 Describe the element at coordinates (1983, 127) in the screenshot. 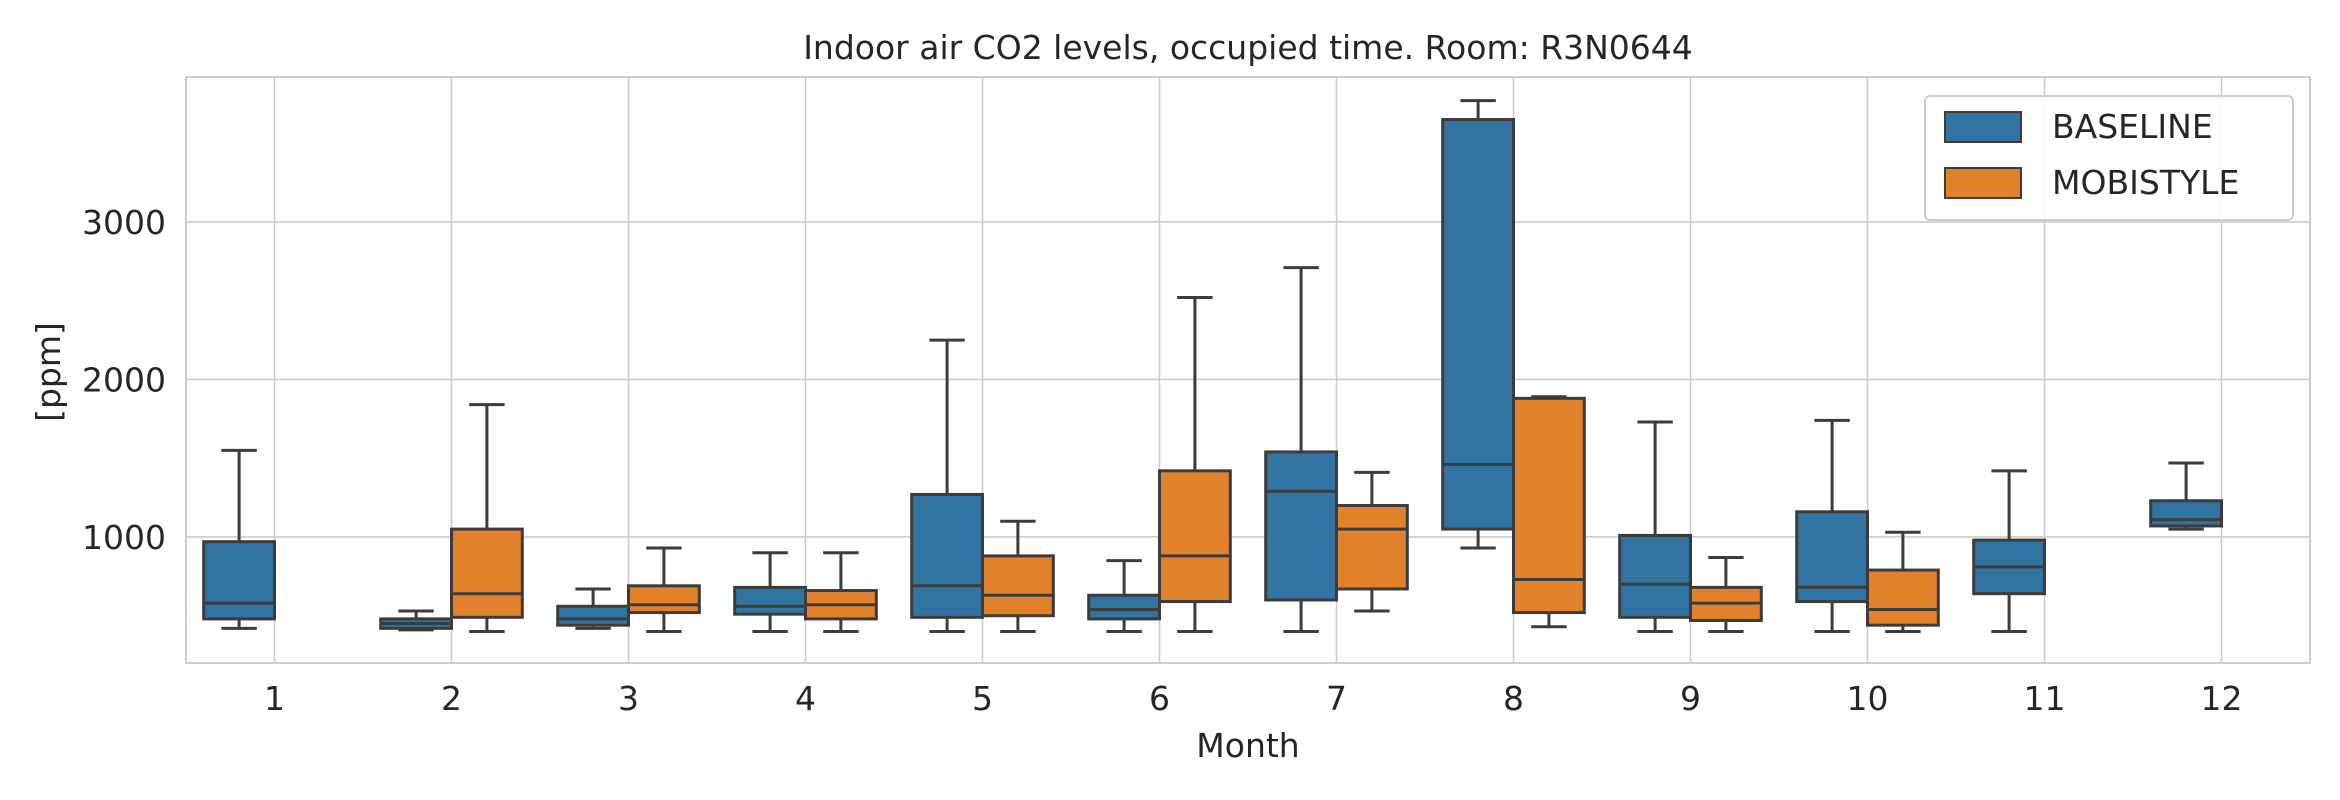

I see `legend-swatch-baseline` at that location.